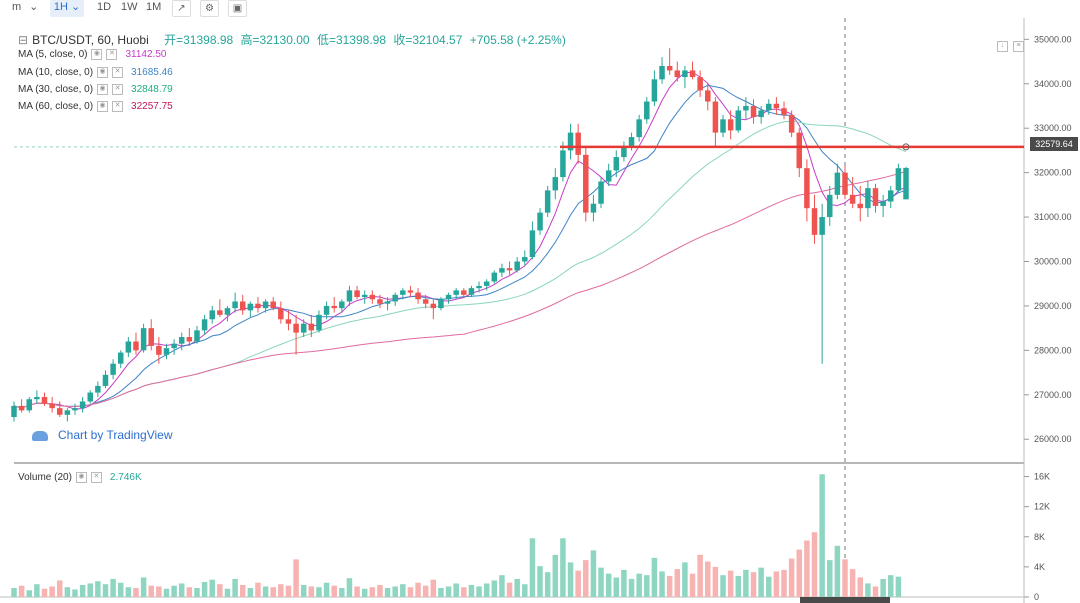 This screenshot has width=1080, height=603. Describe the element at coordinates (181, 8) in the screenshot. I see `chart-type-icon: ↗` at that location.